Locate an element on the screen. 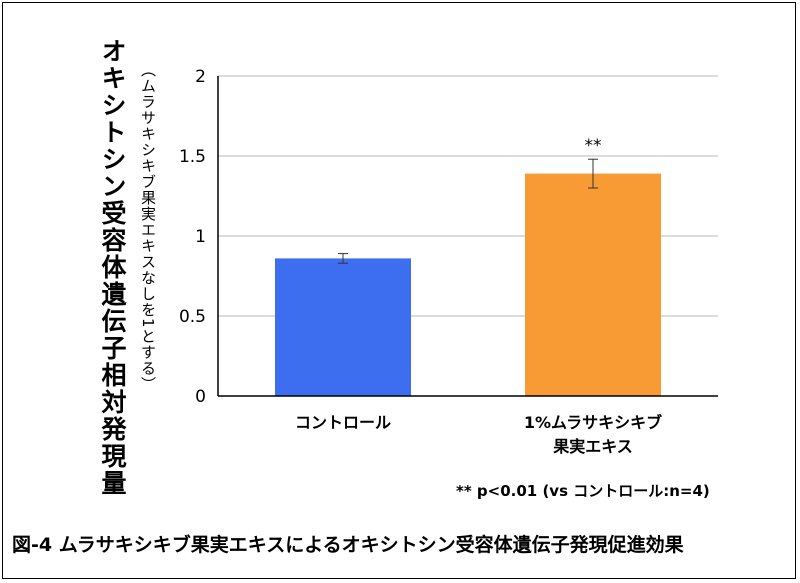 The height and width of the screenshot is (583, 800). y-tick-labels: 0 0.5 1 1.5 2 is located at coordinates (192, 237).